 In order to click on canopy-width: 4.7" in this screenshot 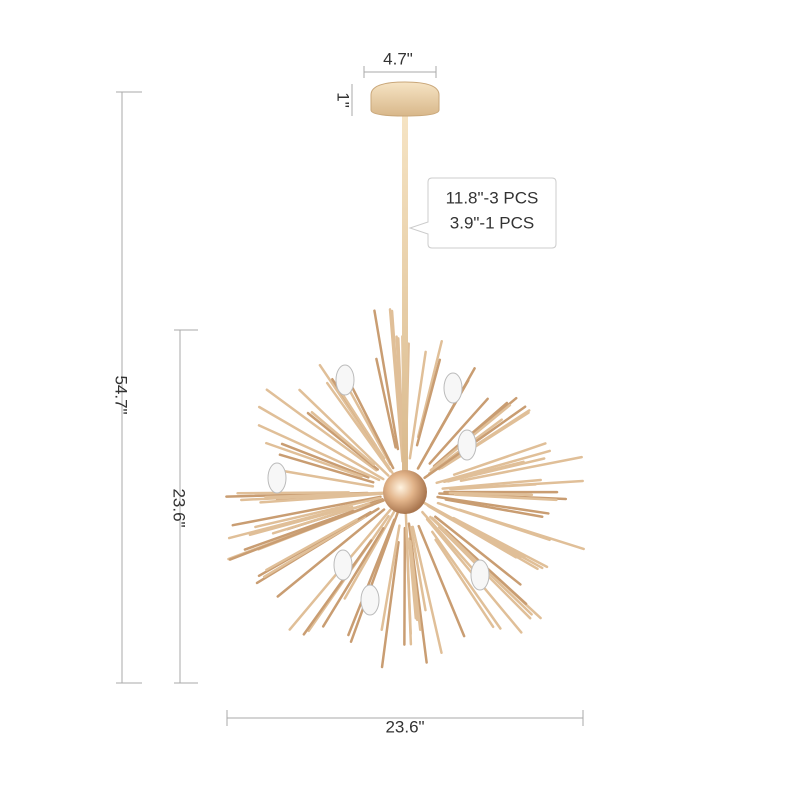, I will do `click(398, 58)`.